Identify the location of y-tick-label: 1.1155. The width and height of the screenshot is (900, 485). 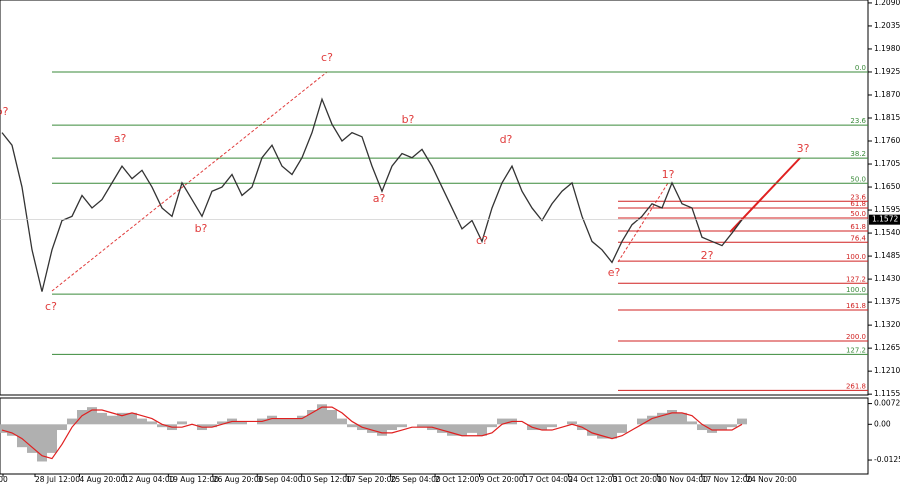
(887, 393).